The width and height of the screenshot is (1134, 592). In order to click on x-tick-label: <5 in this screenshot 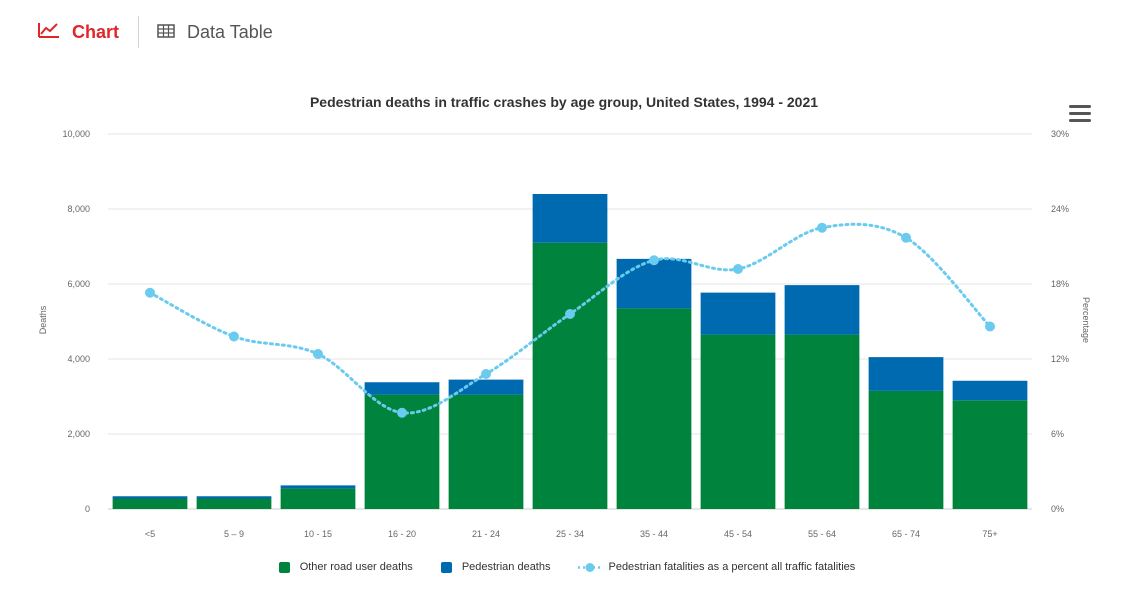, I will do `click(150, 534)`.